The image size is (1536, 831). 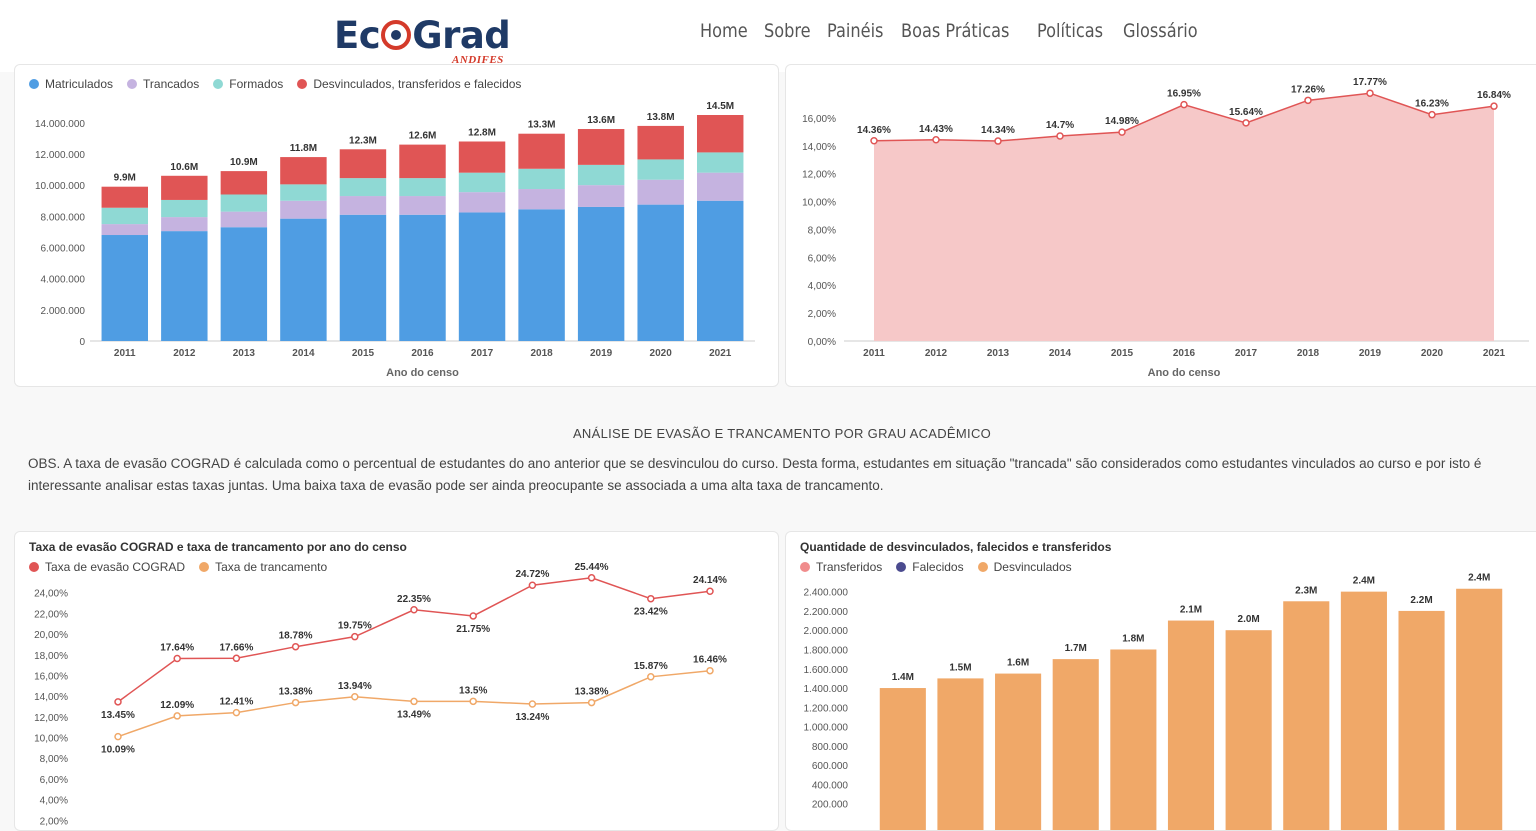 What do you see at coordinates (830, 747) in the screenshot?
I see `y-tick-label: 800.000` at bounding box center [830, 747].